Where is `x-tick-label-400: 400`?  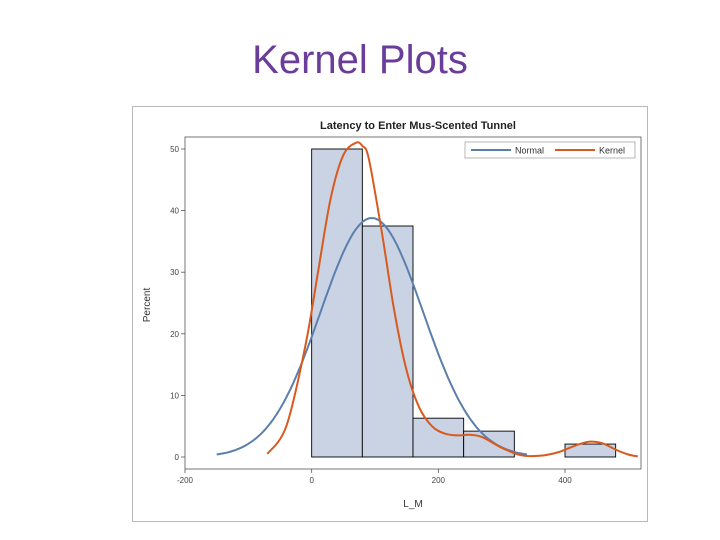 x-tick-label-400: 400 is located at coordinates (565, 480).